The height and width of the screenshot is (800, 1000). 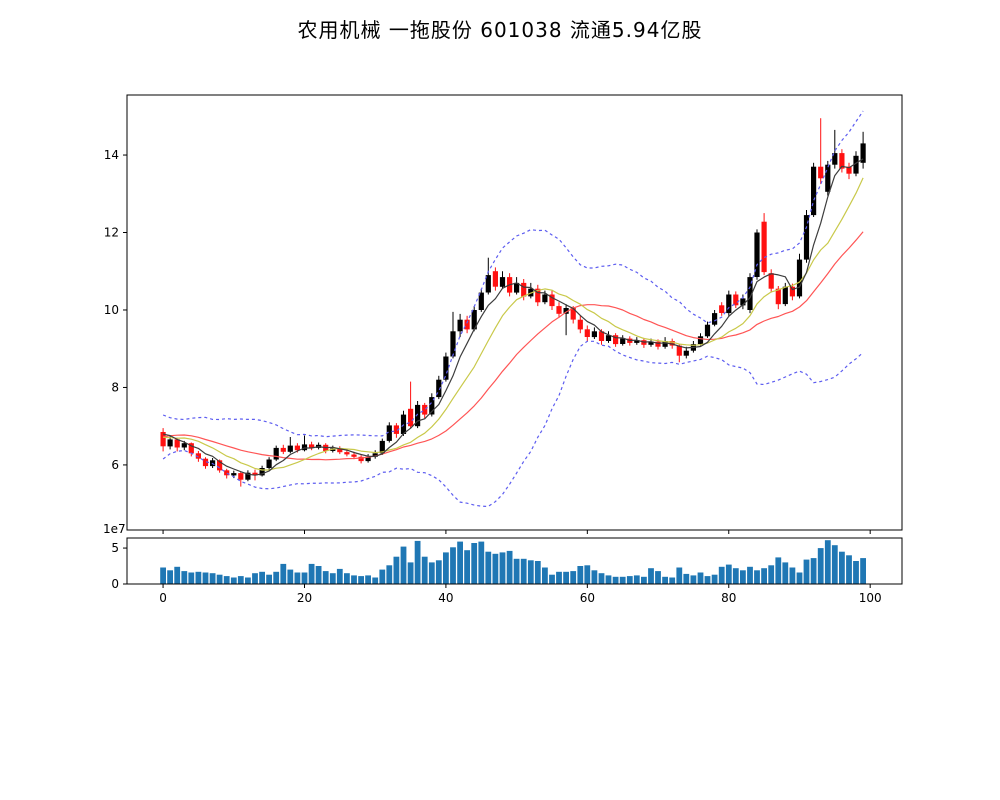 What do you see at coordinates (115, 548) in the screenshot?
I see `volume-y-tick-label: 5` at bounding box center [115, 548].